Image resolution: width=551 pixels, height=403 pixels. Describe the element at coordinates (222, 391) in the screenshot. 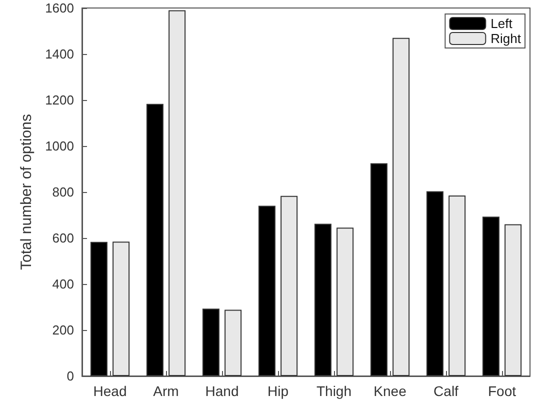

I see `x-tick-label: Hand` at that location.